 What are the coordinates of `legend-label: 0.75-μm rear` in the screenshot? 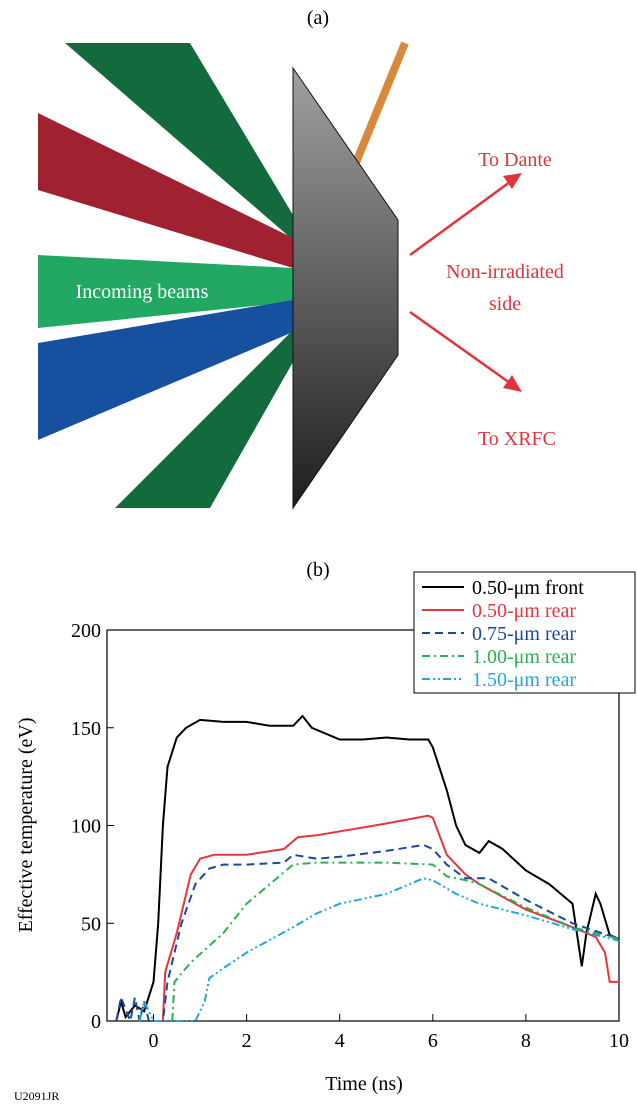 It's located at (524, 634).